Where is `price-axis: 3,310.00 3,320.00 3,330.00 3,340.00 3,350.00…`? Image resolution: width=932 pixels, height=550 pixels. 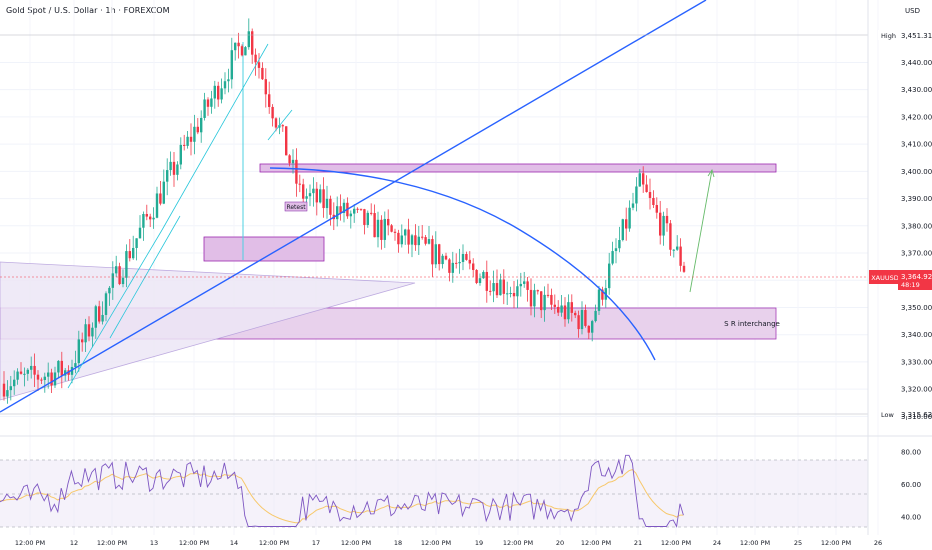 price-axis: 3,310.00 3,320.00 3,330.00 3,340.00 3,350.00… is located at coordinates (916, 290).